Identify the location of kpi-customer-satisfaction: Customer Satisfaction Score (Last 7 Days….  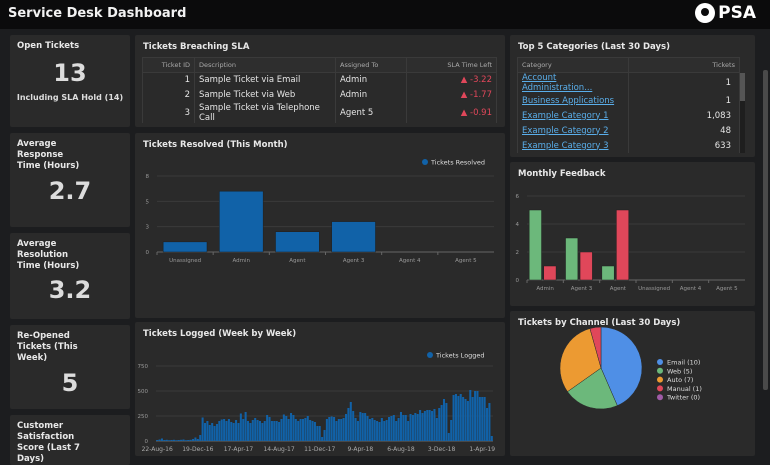
(70, 440).